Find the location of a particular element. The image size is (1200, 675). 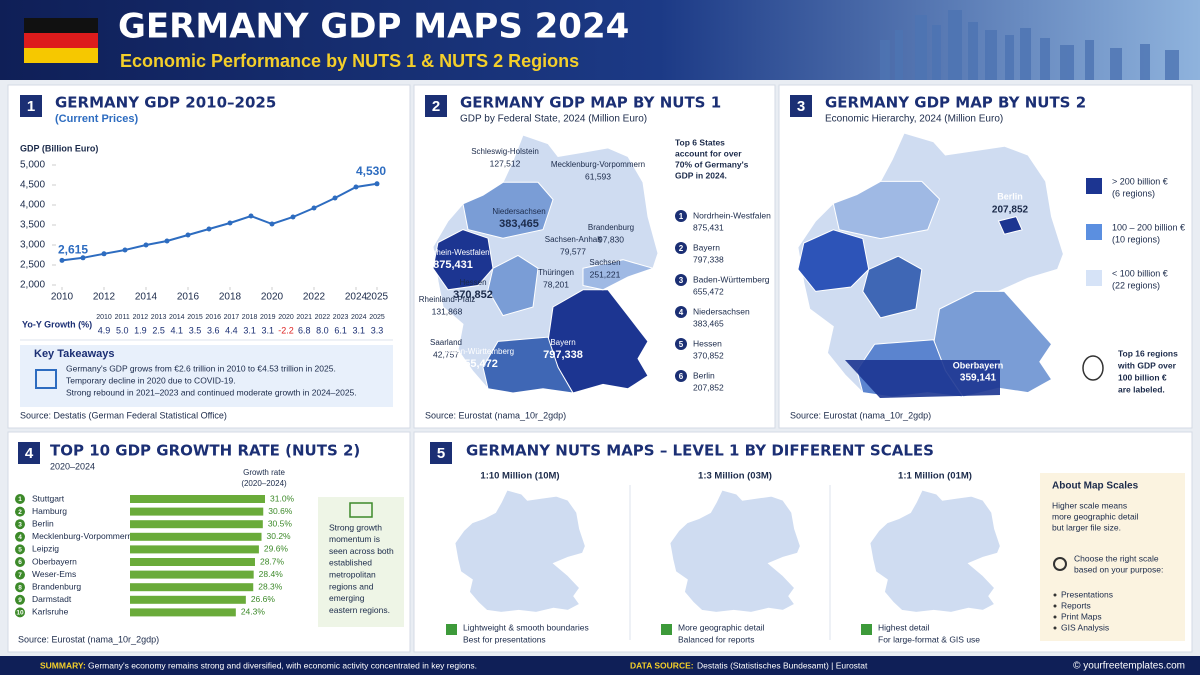

pin-icon is located at coordinates (1060, 564).